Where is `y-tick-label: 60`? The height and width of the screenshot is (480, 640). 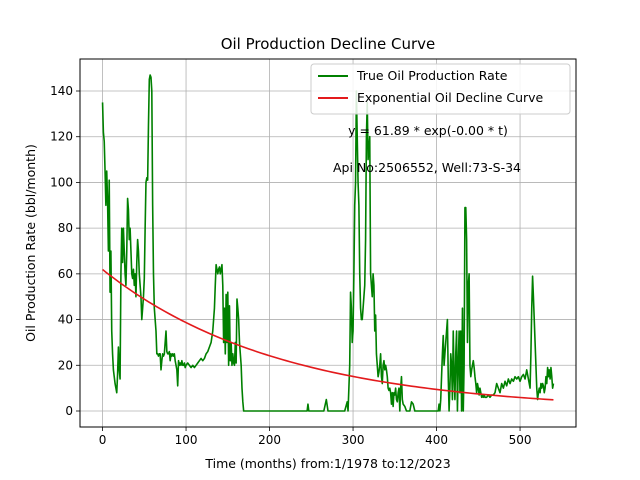 y-tick-label: 60 is located at coordinates (65, 274).